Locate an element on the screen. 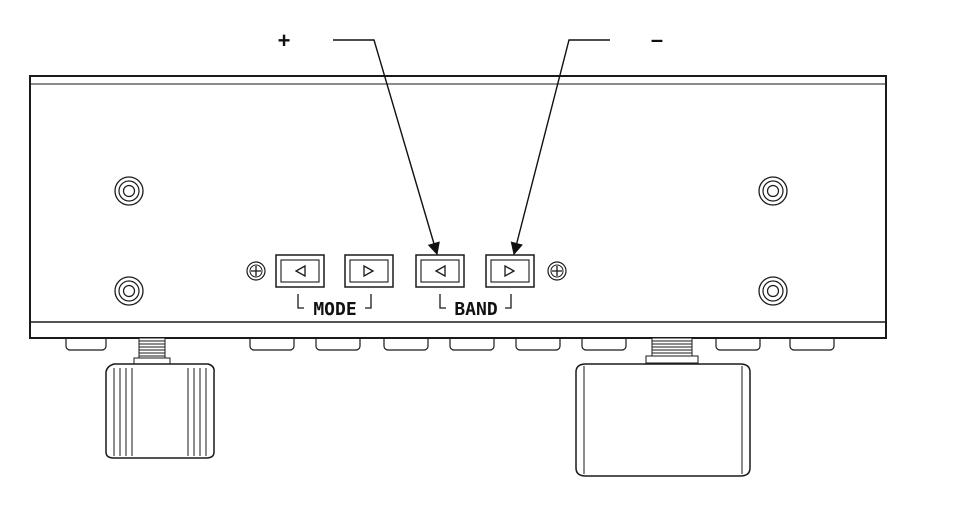  band-left-button is located at coordinates (440, 271).